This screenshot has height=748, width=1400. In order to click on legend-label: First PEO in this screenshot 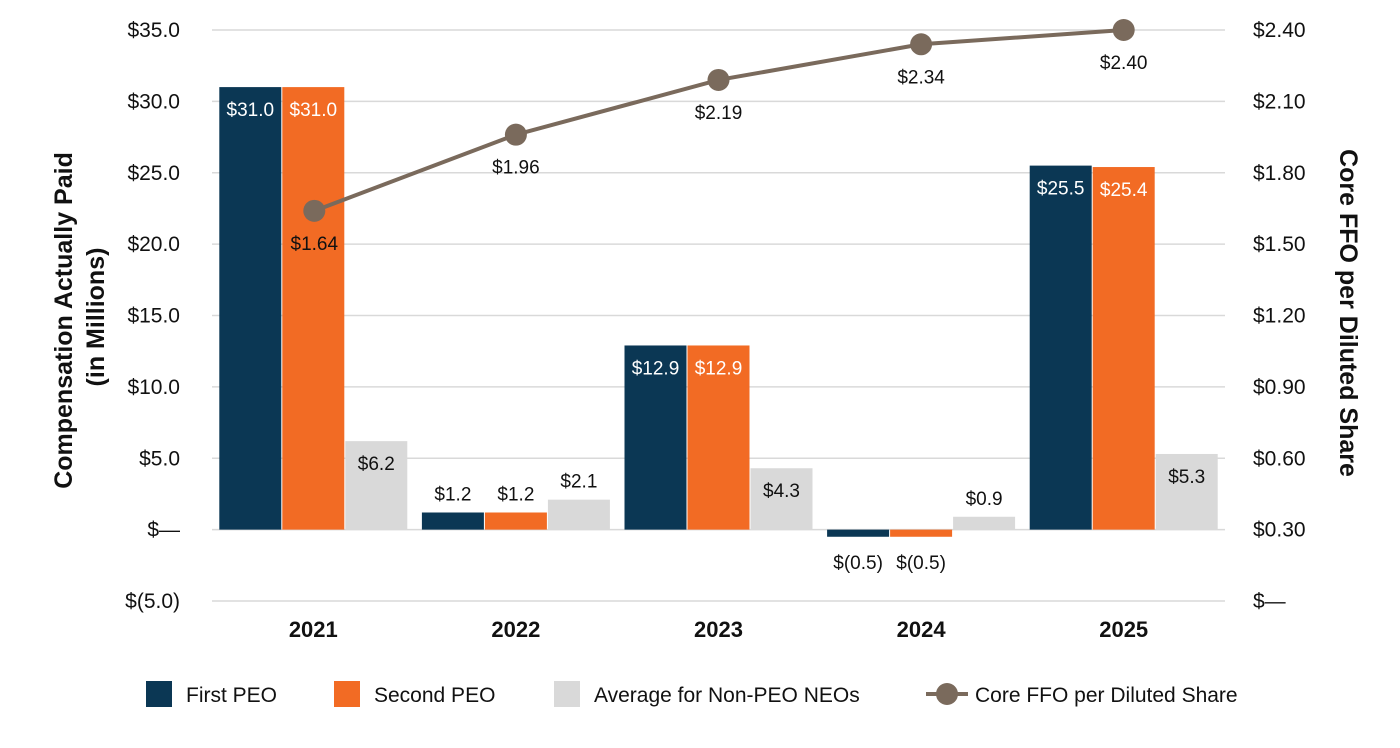, I will do `click(231, 695)`.